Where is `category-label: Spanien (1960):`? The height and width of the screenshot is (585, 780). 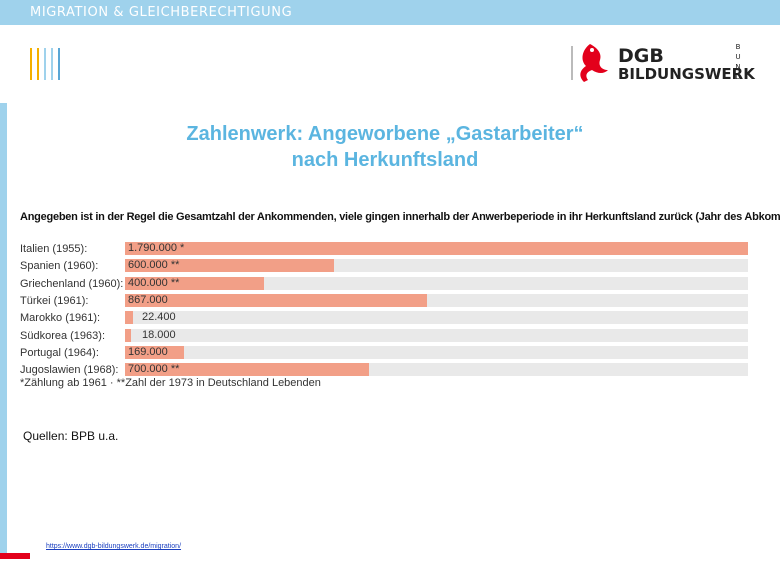 category-label: Spanien (1960): is located at coordinates (59, 266).